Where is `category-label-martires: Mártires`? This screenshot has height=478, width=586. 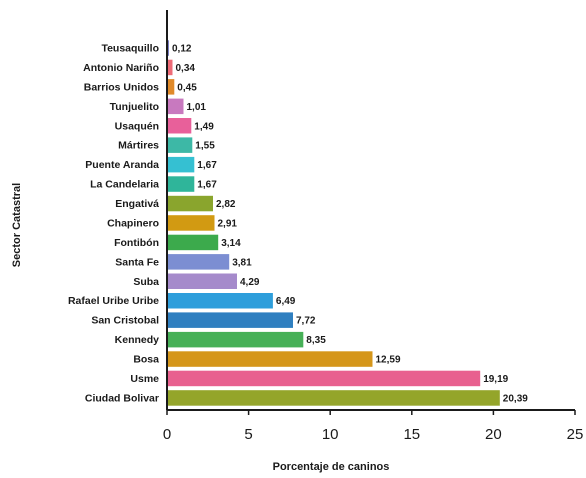
category-label-martires: Mártires is located at coordinates (138, 146).